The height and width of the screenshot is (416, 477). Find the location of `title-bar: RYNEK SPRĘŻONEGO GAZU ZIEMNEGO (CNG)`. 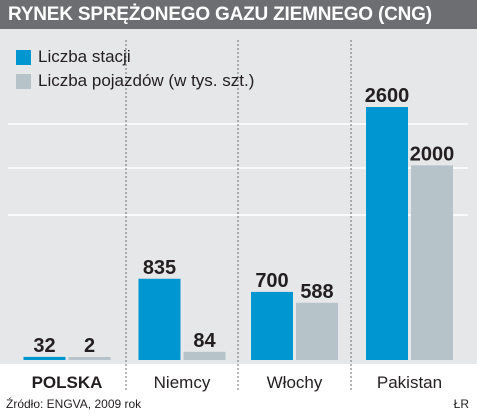

title-bar: RYNEK SPRĘŻONEGO GAZU ZIEMNEGO (CNG) is located at coordinates (238, 14).